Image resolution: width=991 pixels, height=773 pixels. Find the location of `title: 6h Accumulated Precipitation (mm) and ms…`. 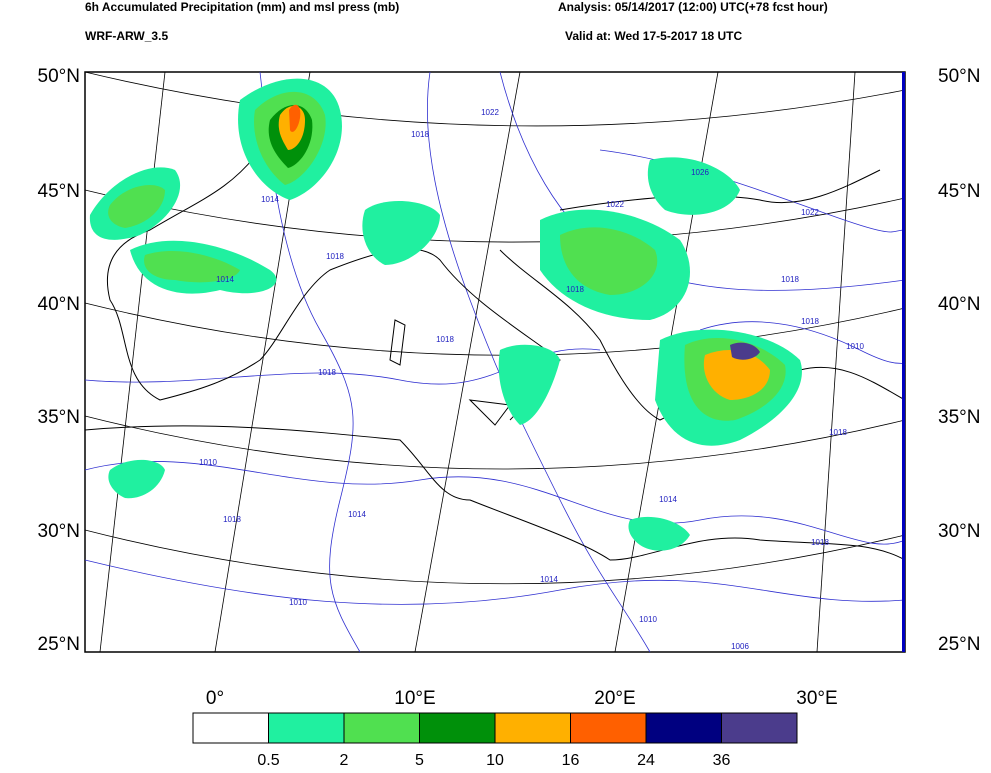

title: 6h Accumulated Precipitation (mm) and ms… is located at coordinates (242, 7).